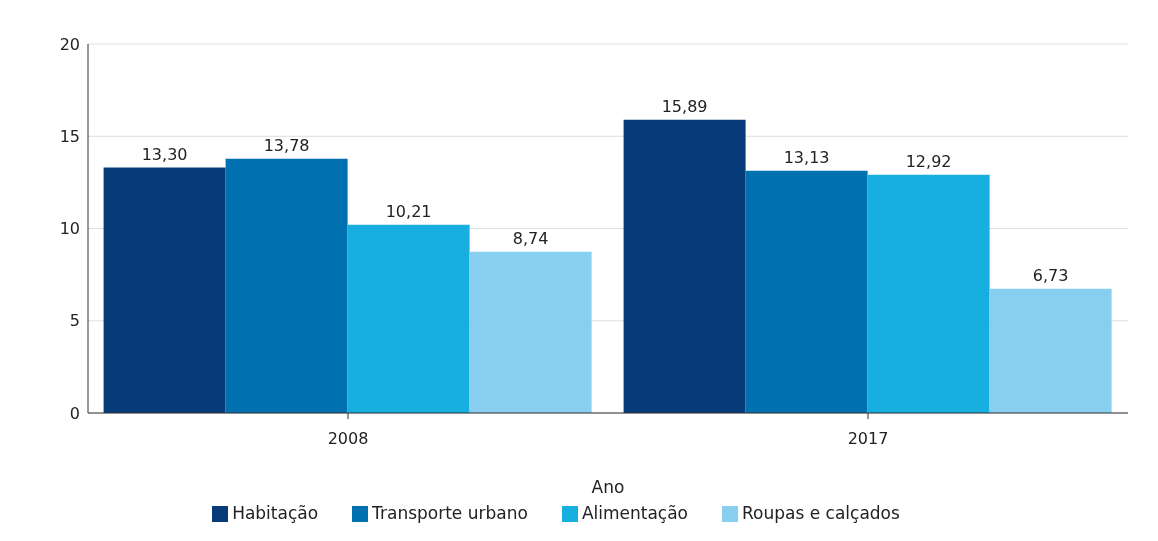 This screenshot has width=1158, height=541. I want to click on x-tick-label: 2017, so click(868, 439).